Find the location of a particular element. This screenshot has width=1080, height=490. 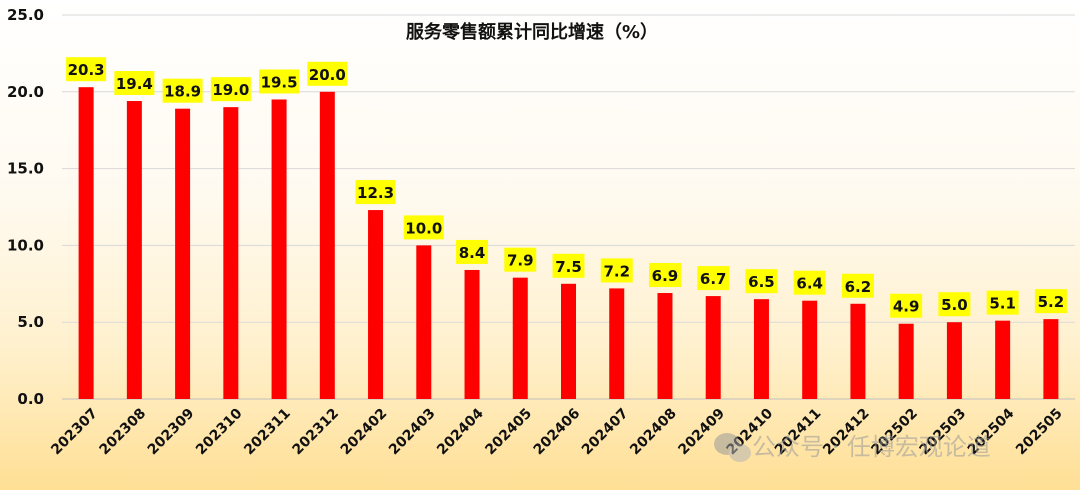

data-label: 6.5 is located at coordinates (761, 282).